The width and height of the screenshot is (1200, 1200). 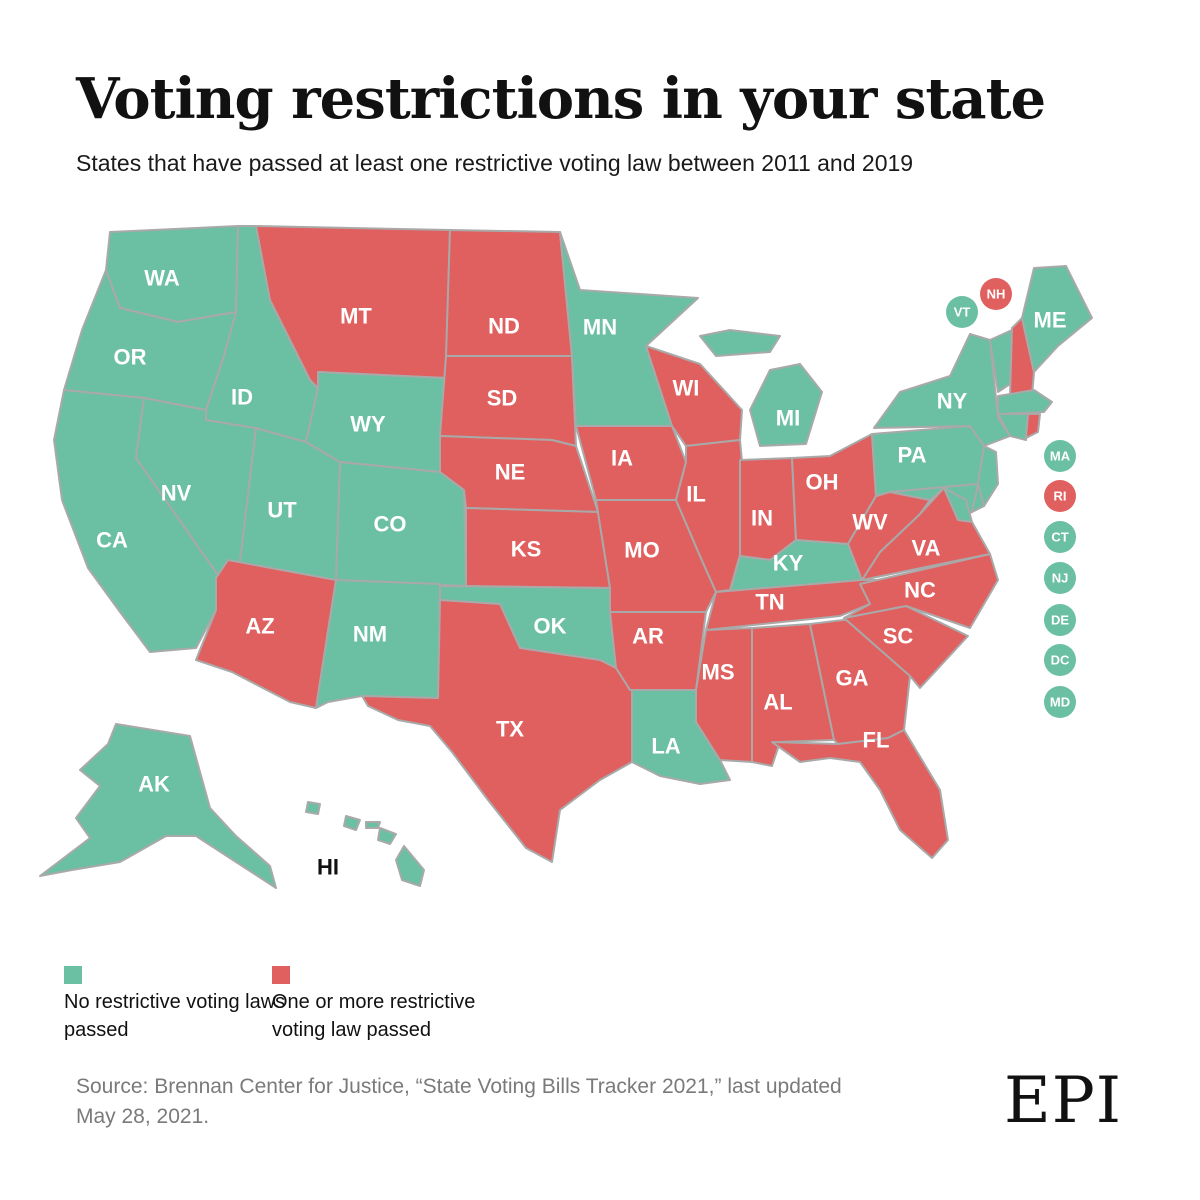 I want to click on svg-text: DC, so click(x=1060, y=660).